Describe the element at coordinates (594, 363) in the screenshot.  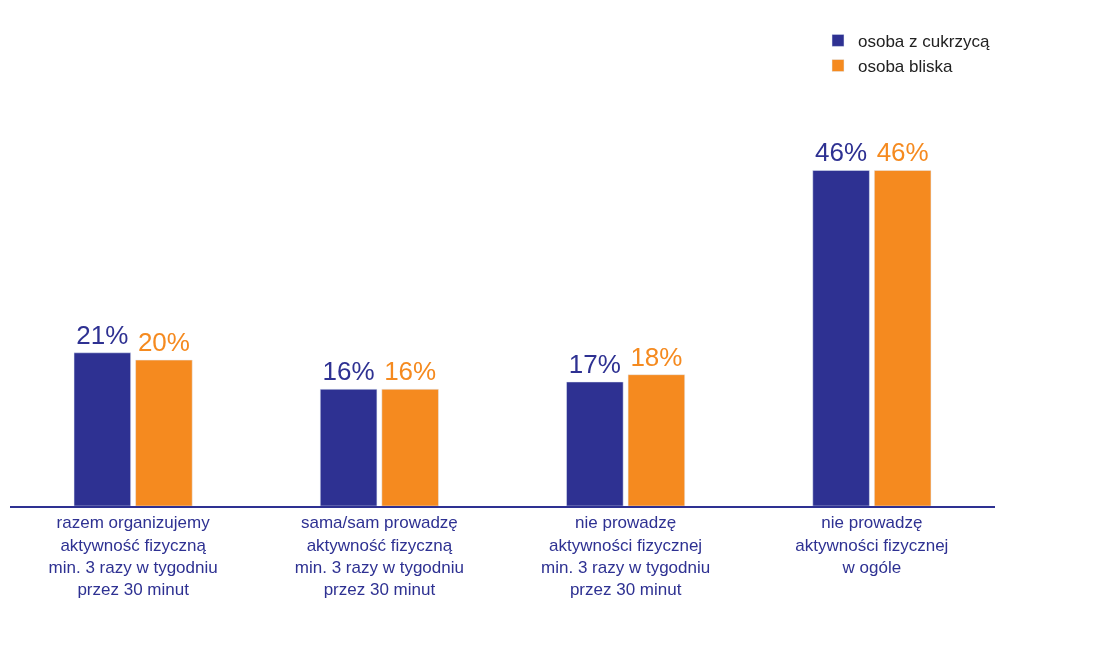
I see `data-label: 17%` at that location.